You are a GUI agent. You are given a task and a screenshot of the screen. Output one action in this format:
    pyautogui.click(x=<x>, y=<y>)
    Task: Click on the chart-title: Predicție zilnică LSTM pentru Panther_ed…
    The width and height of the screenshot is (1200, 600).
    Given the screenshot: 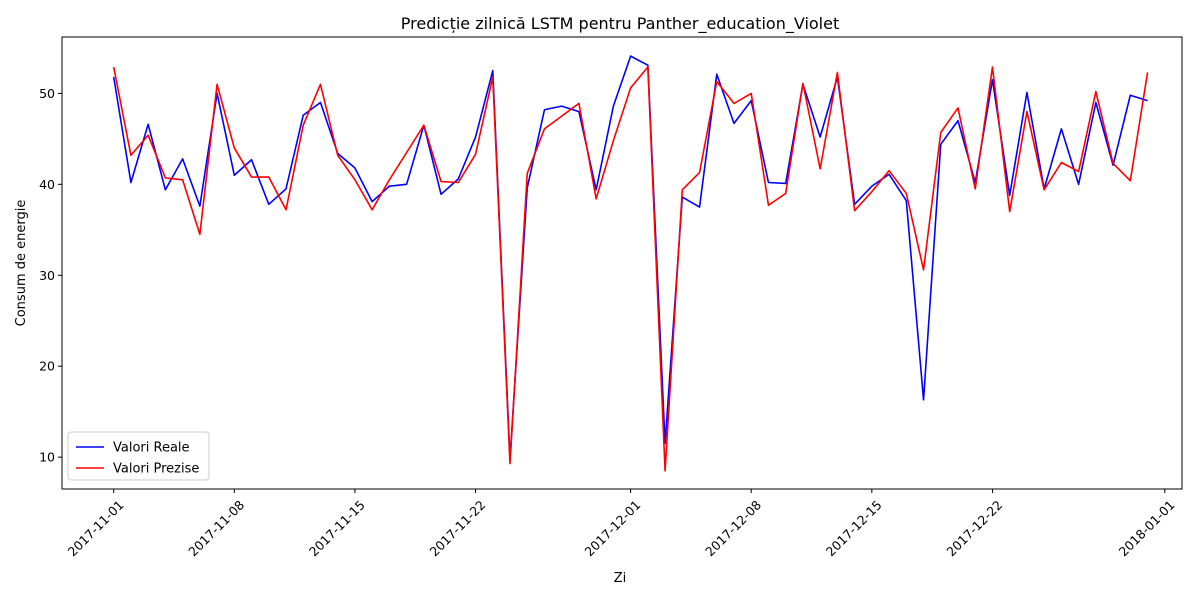 What is the action you would take?
    pyautogui.click(x=620, y=24)
    